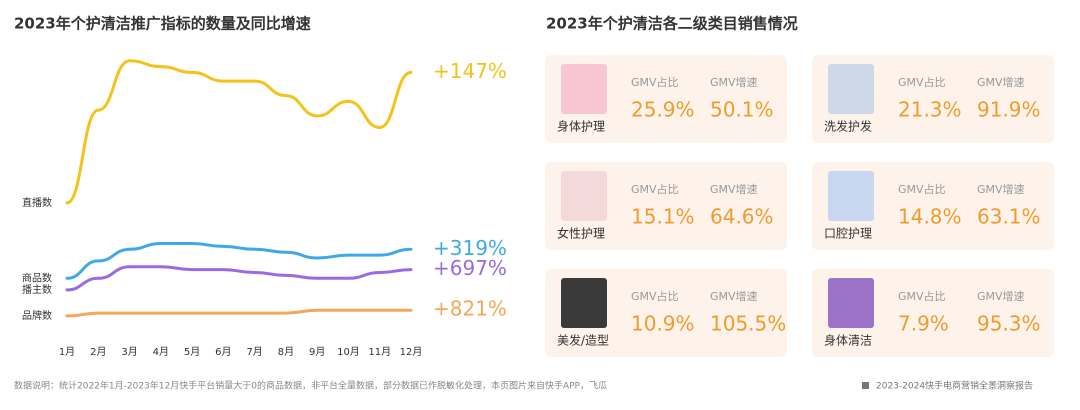 Image resolution: width=1080 pixels, height=410 pixels. What do you see at coordinates (581, 126) in the screenshot?
I see `card-name: 身体护理` at bounding box center [581, 126].